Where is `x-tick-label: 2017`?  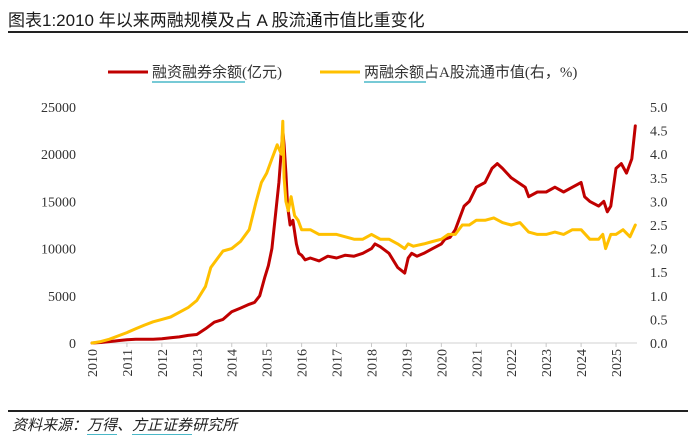 x-tick-label: 2017 is located at coordinates (338, 363).